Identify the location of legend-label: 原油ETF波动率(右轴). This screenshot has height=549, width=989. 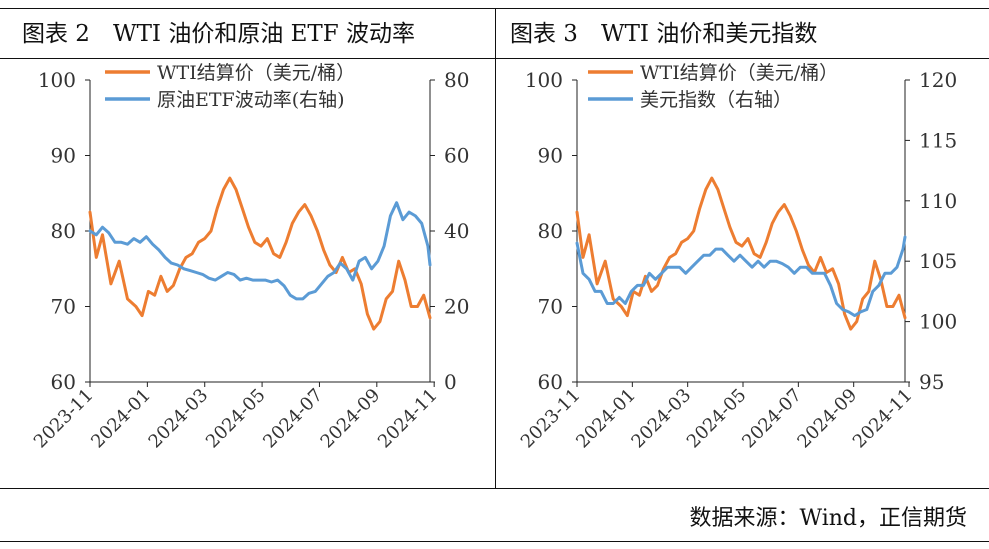
(251, 100).